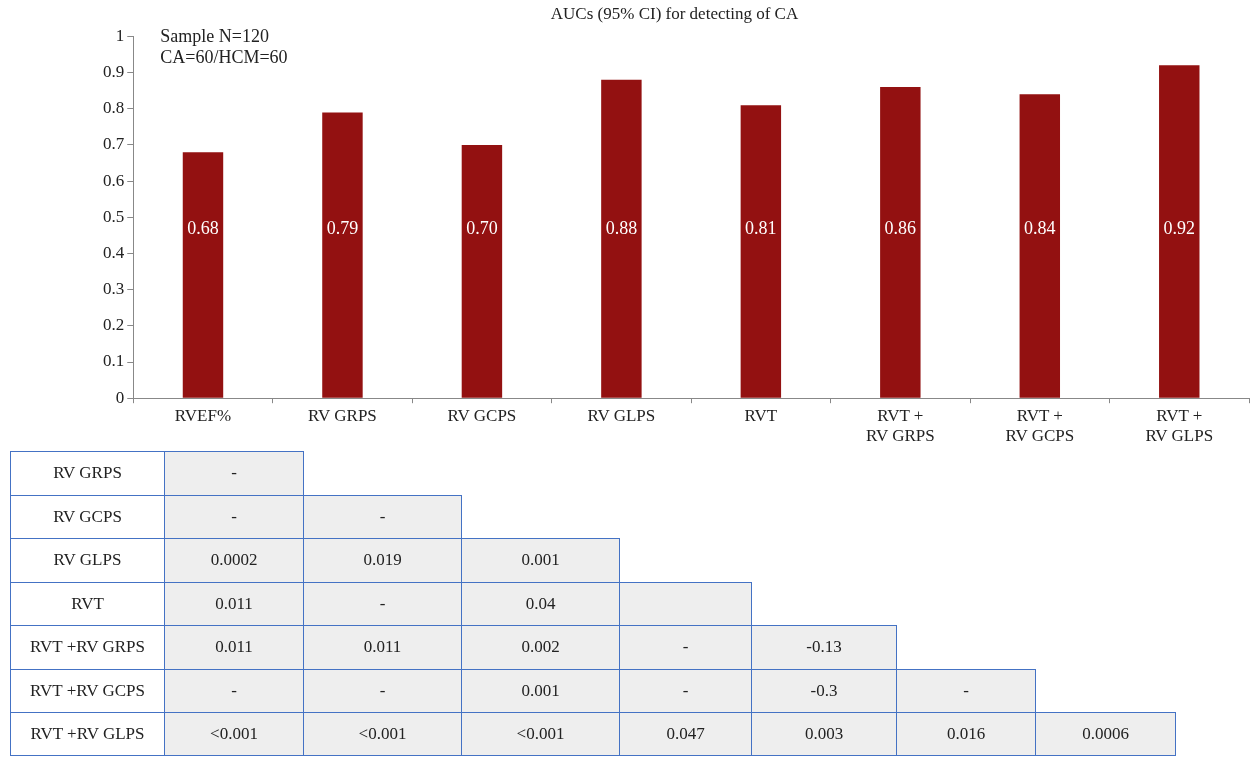 Image resolution: width=1251 pixels, height=757 pixels. What do you see at coordinates (824, 647) in the screenshot?
I see `text: -0.13` at bounding box center [824, 647].